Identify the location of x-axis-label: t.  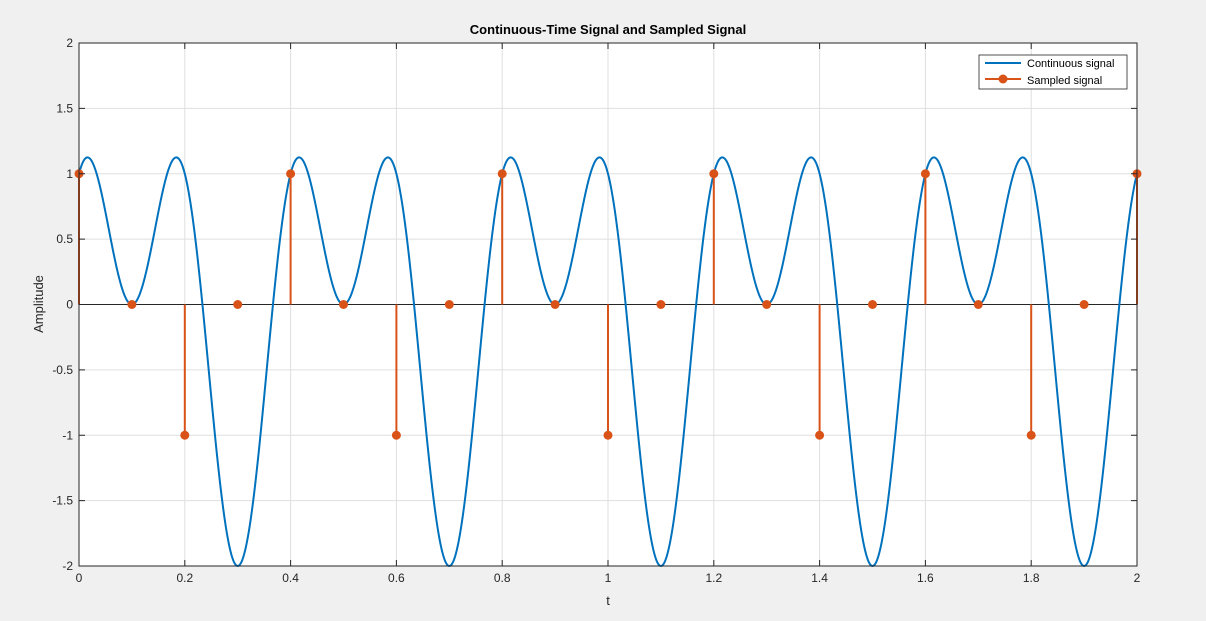
(608, 600).